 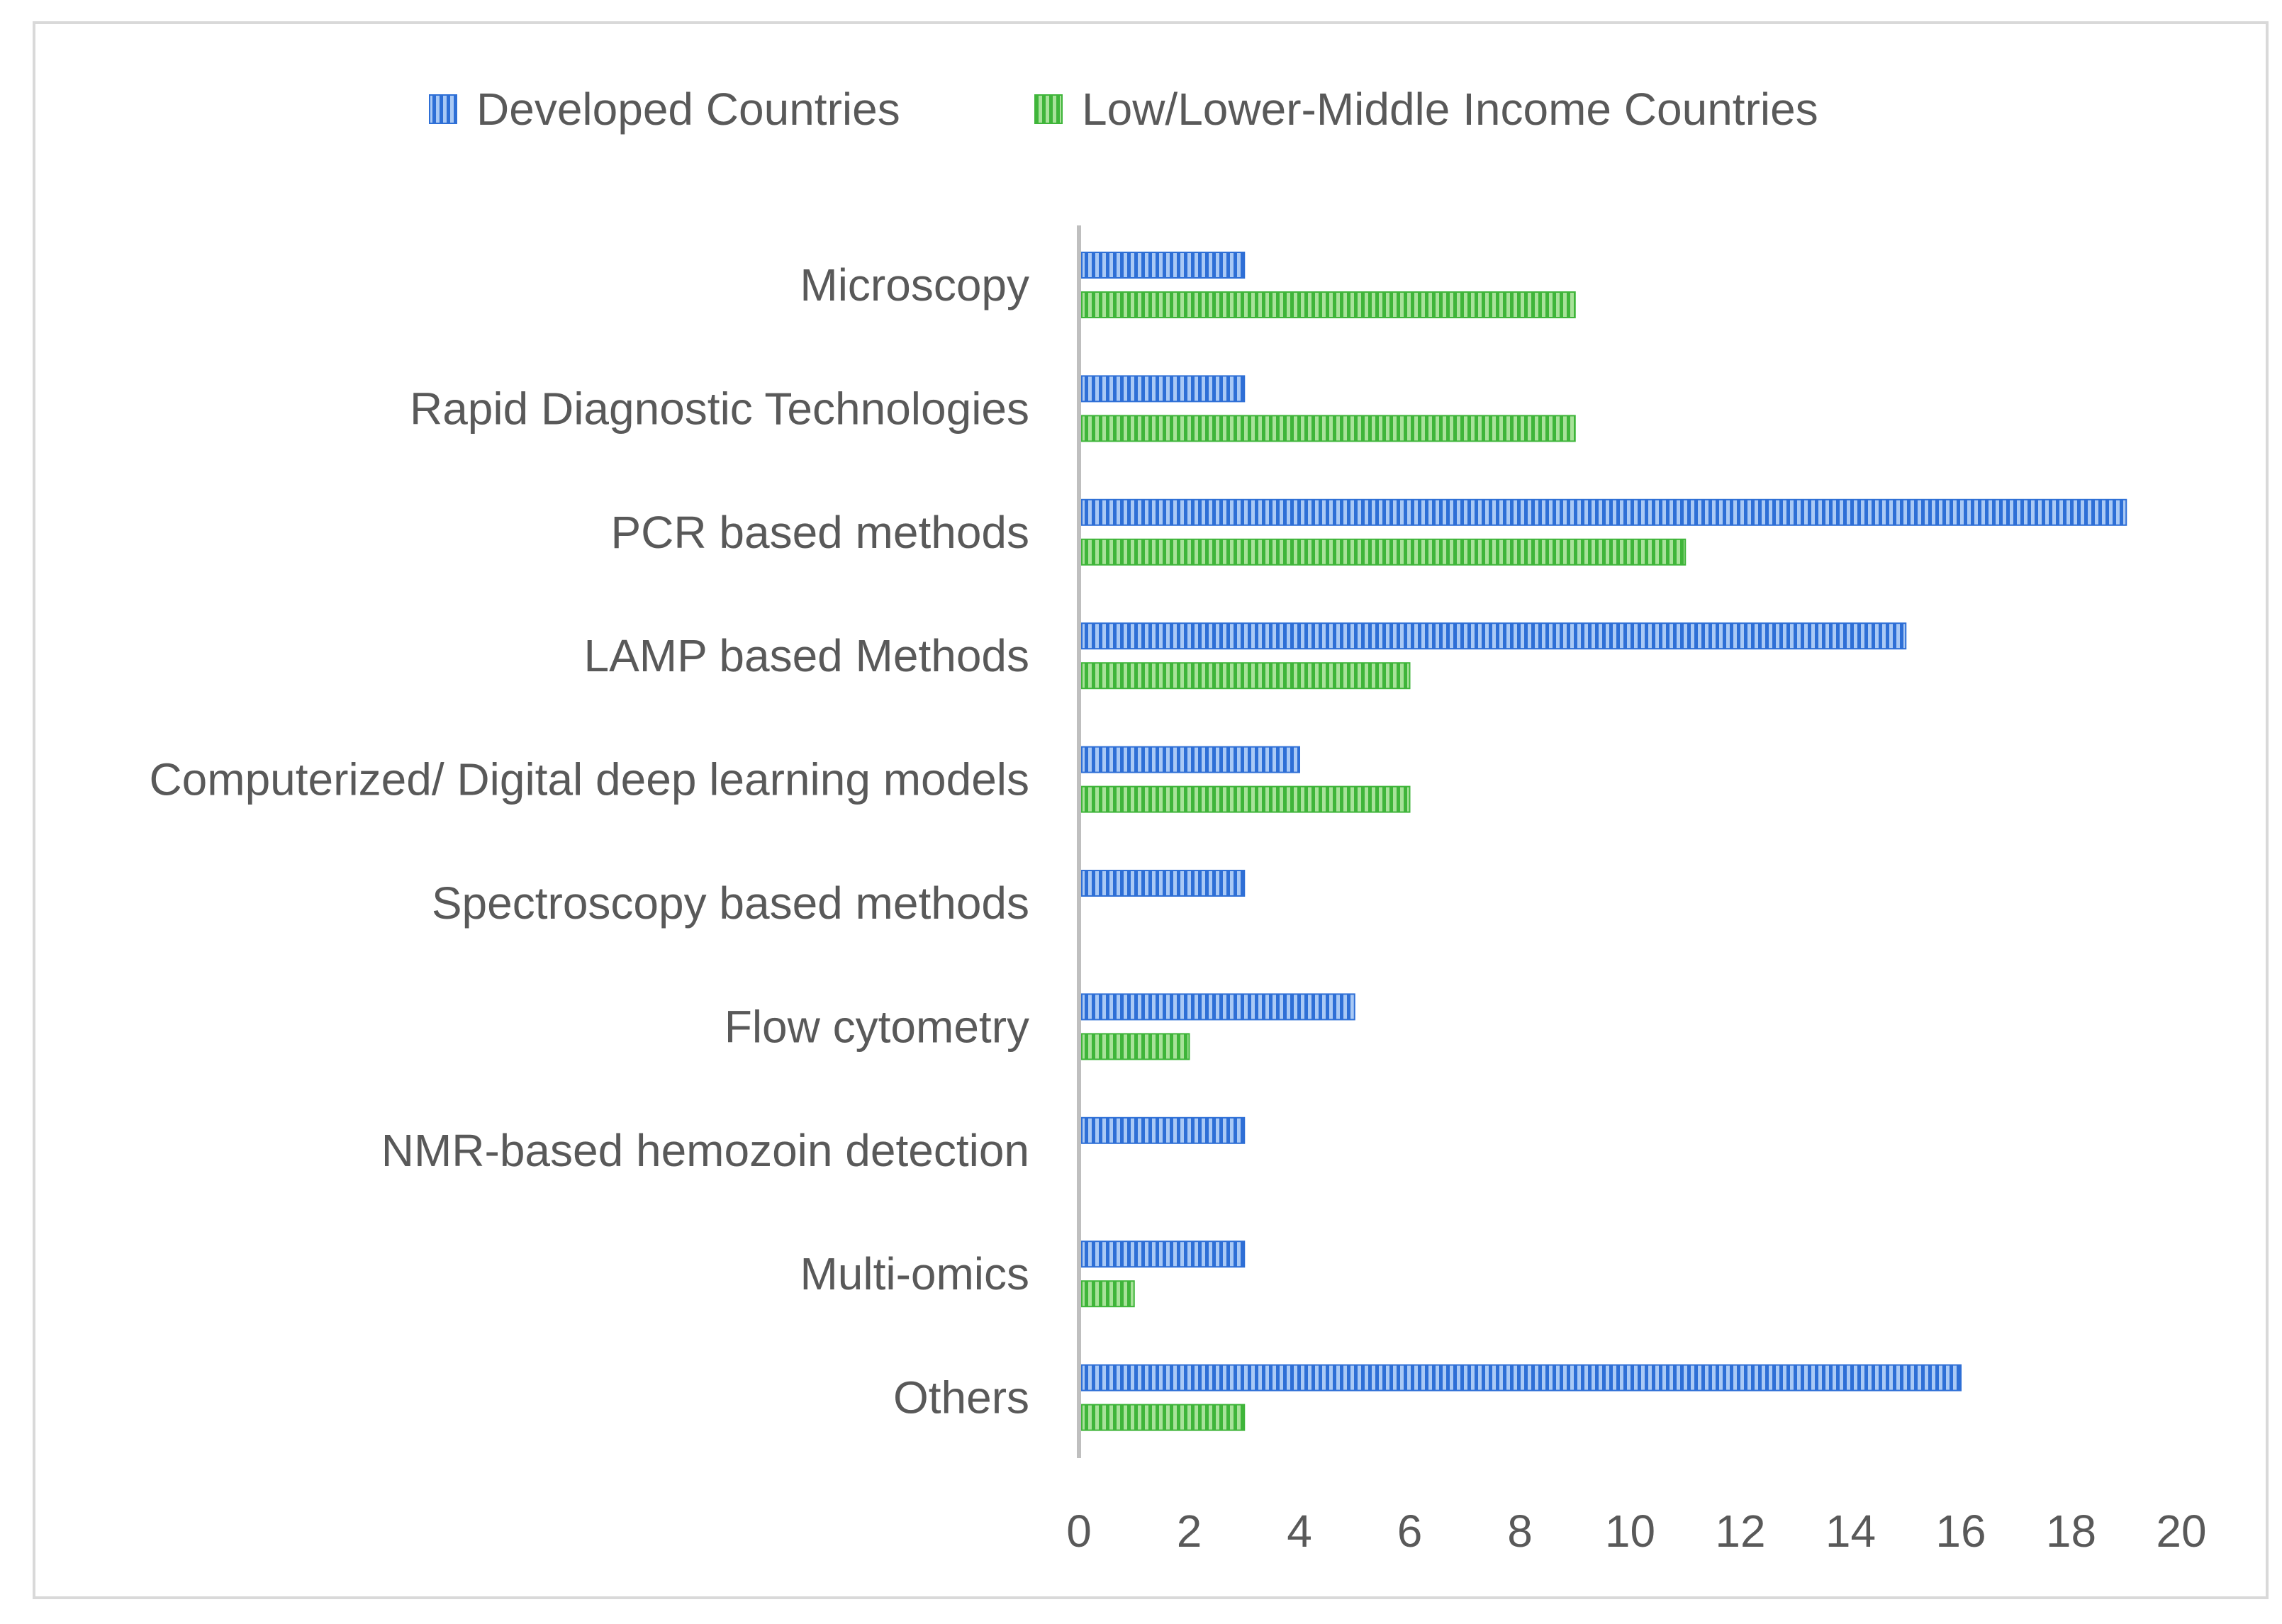 What do you see at coordinates (914, 1273) in the screenshot?
I see `category-label-8: Multi-omics` at bounding box center [914, 1273].